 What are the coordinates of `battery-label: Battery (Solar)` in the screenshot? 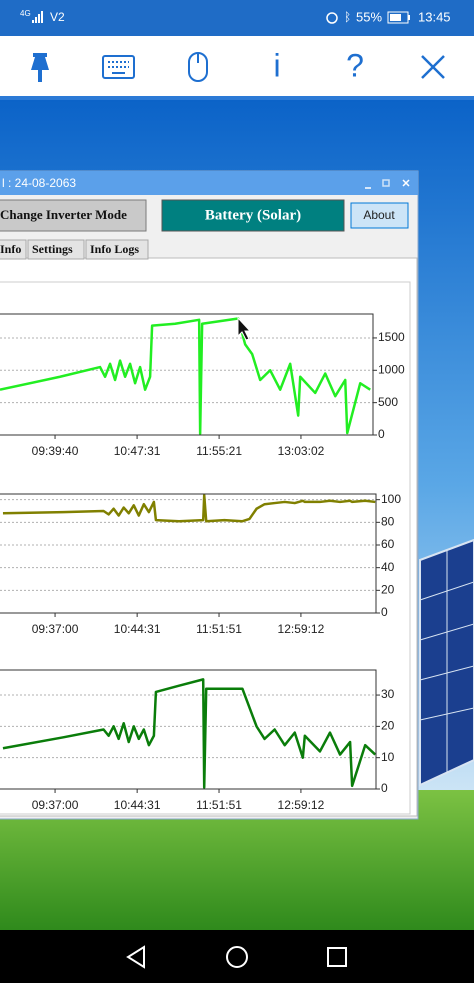 It's located at (253, 215).